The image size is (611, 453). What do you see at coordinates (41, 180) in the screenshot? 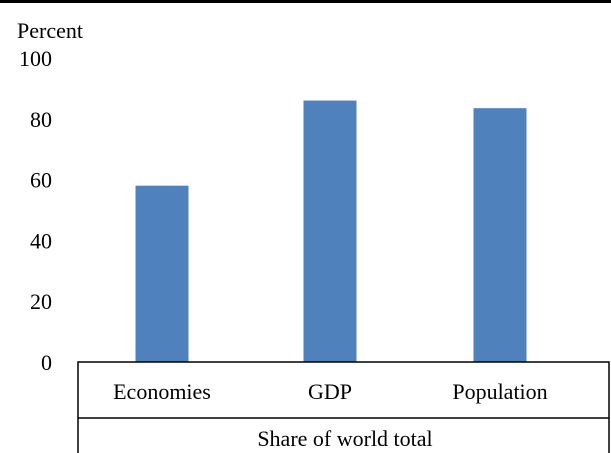
I see `y-tick-label: 60` at bounding box center [41, 180].